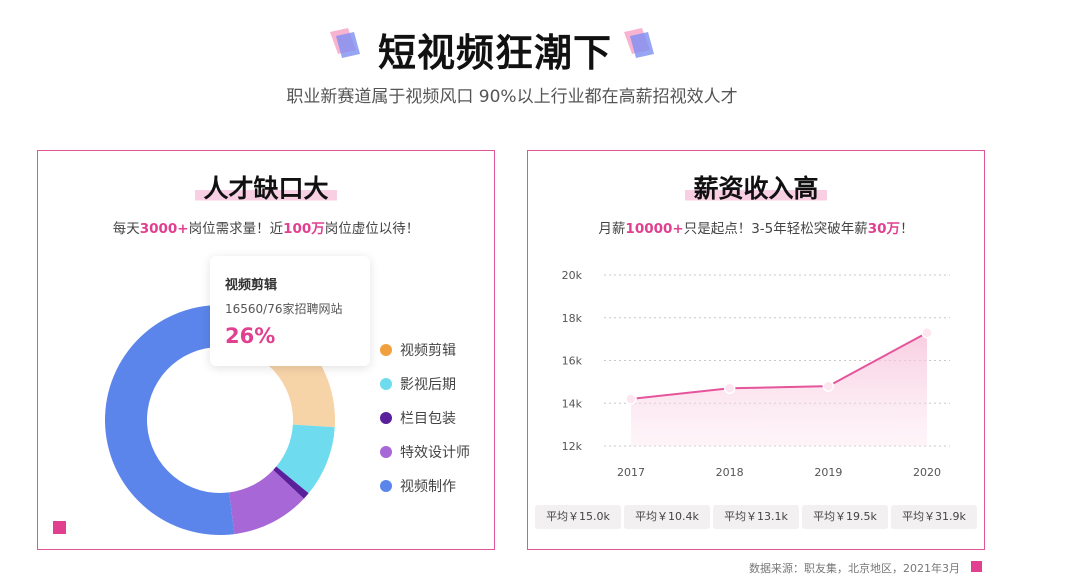 The image size is (1080, 582). What do you see at coordinates (654, 229) in the screenshot?
I see `desc-highlight: 10000+` at bounding box center [654, 229].